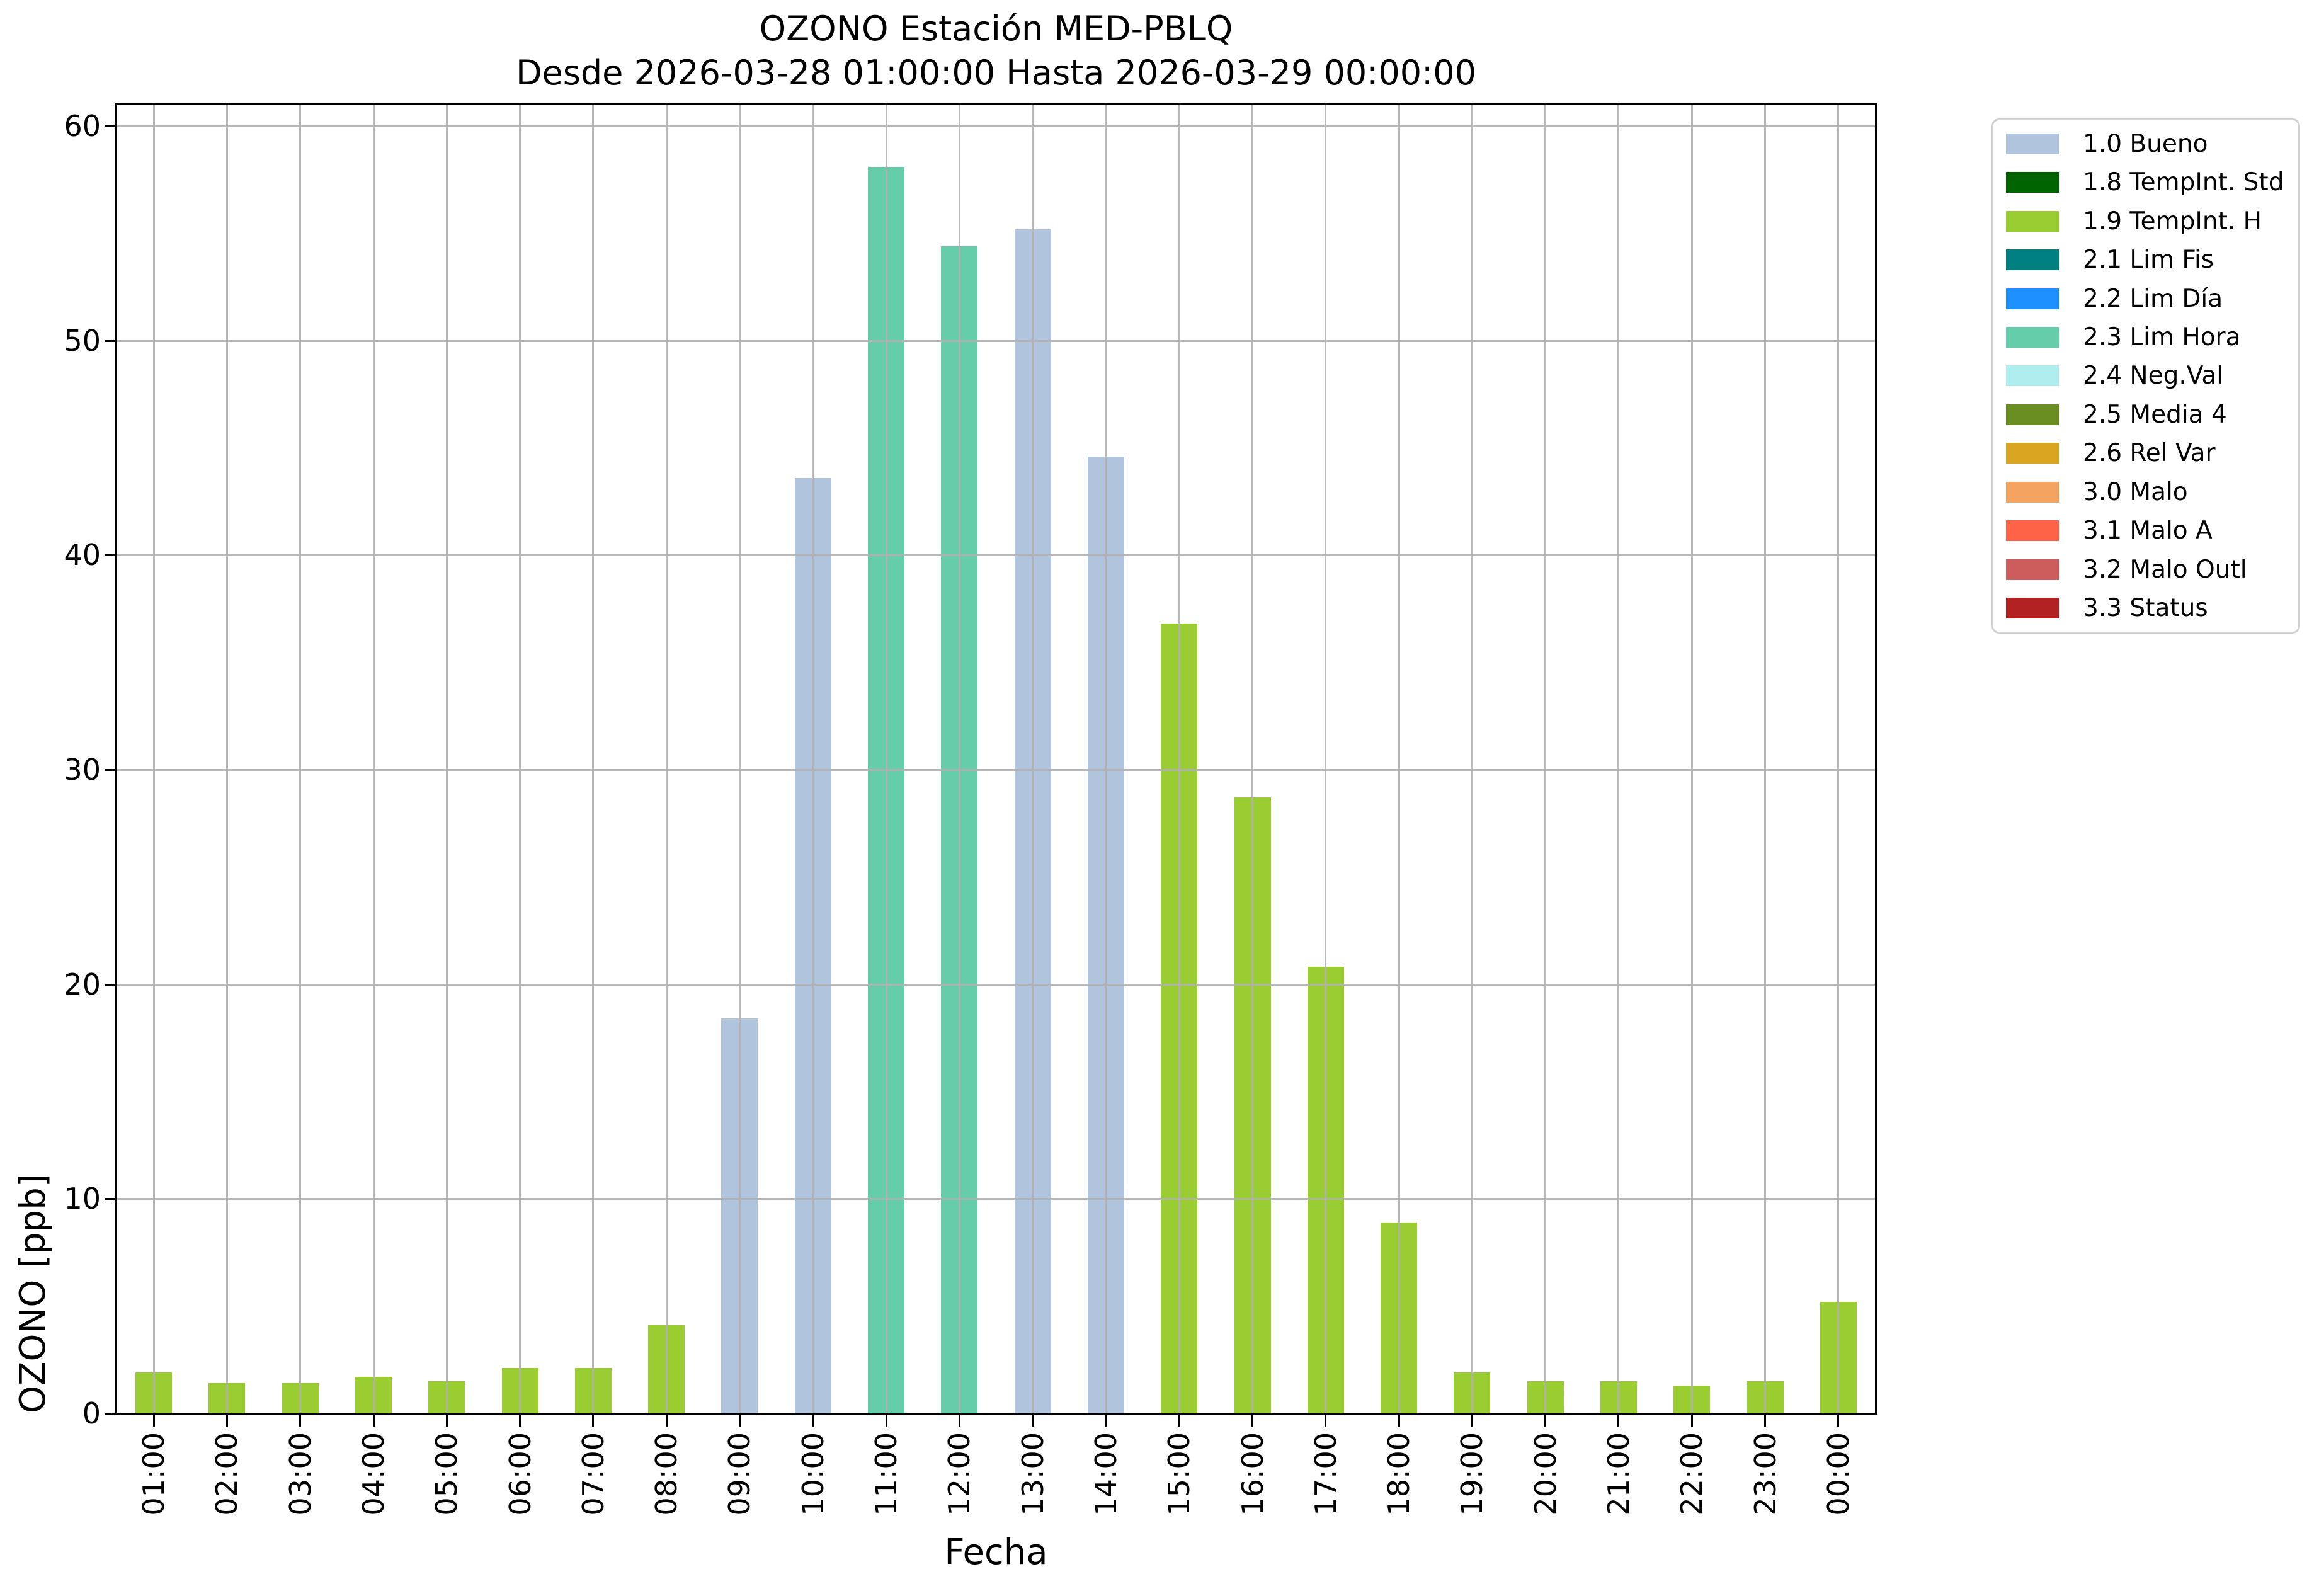 This screenshot has width=2319, height=1596. I want to click on legend-label: 3.2 Malo Outl, so click(2165, 569).